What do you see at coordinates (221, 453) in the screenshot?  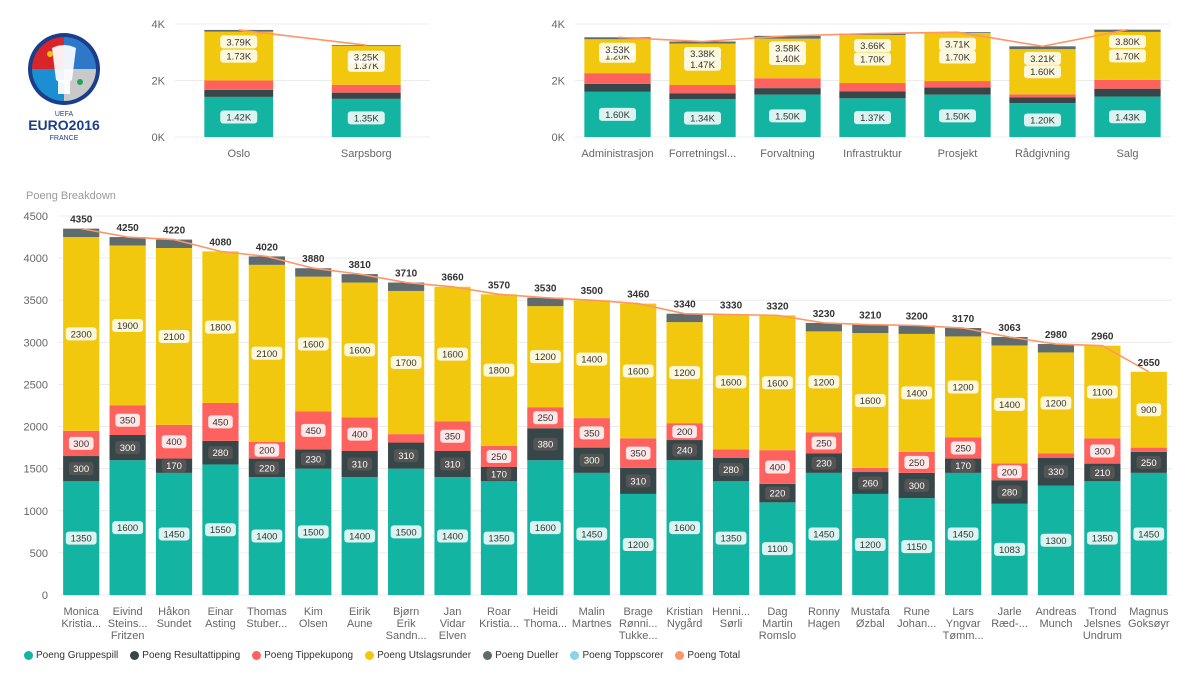 I see `data-label: 280` at bounding box center [221, 453].